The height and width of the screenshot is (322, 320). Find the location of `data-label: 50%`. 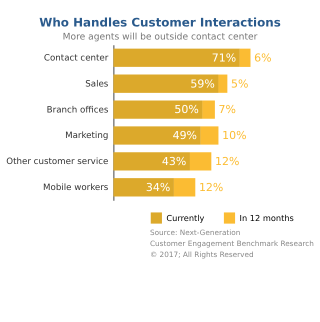

data-label: 50% is located at coordinates (186, 109).